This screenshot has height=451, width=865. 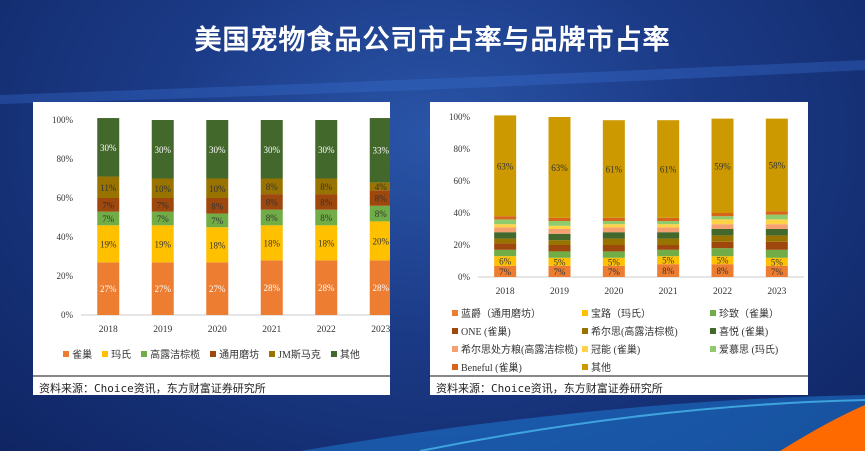 I want to click on x-tick-label: 2022, so click(x=722, y=292).